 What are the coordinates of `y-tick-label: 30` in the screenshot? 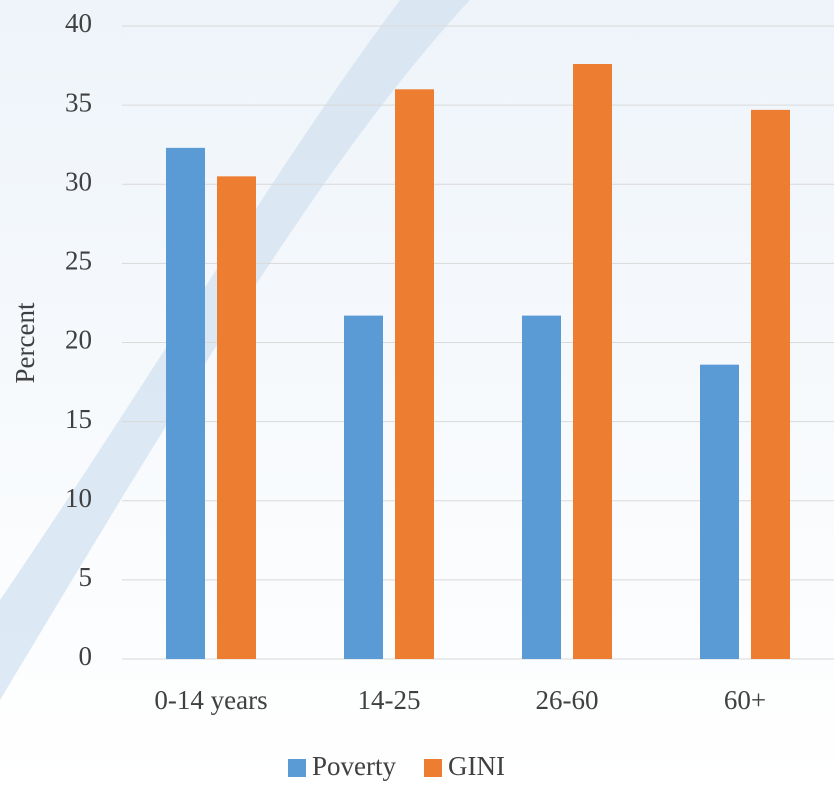 It's located at (78, 181).